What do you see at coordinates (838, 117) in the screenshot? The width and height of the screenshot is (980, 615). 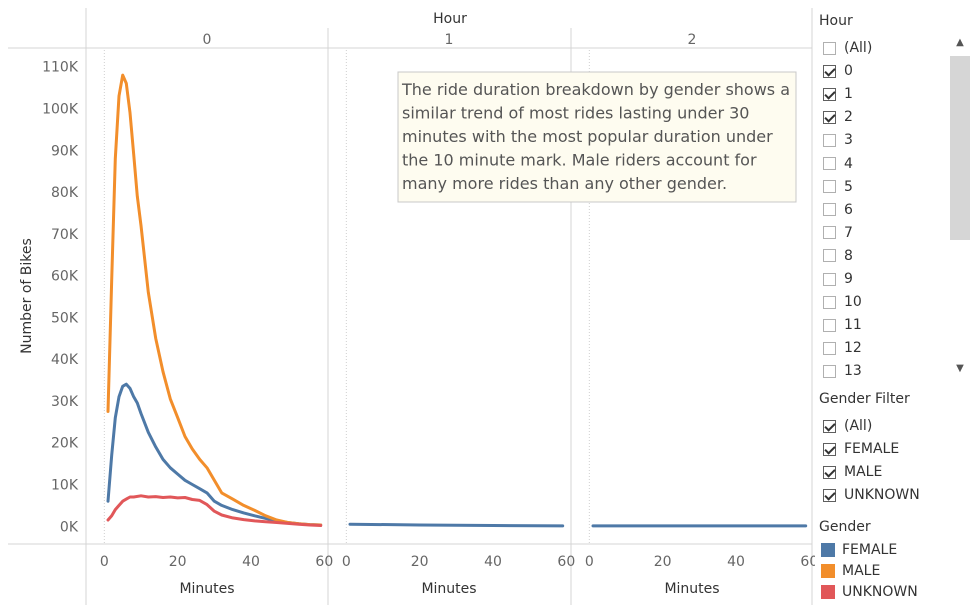 I see `hour-filter-item: 2` at bounding box center [838, 117].